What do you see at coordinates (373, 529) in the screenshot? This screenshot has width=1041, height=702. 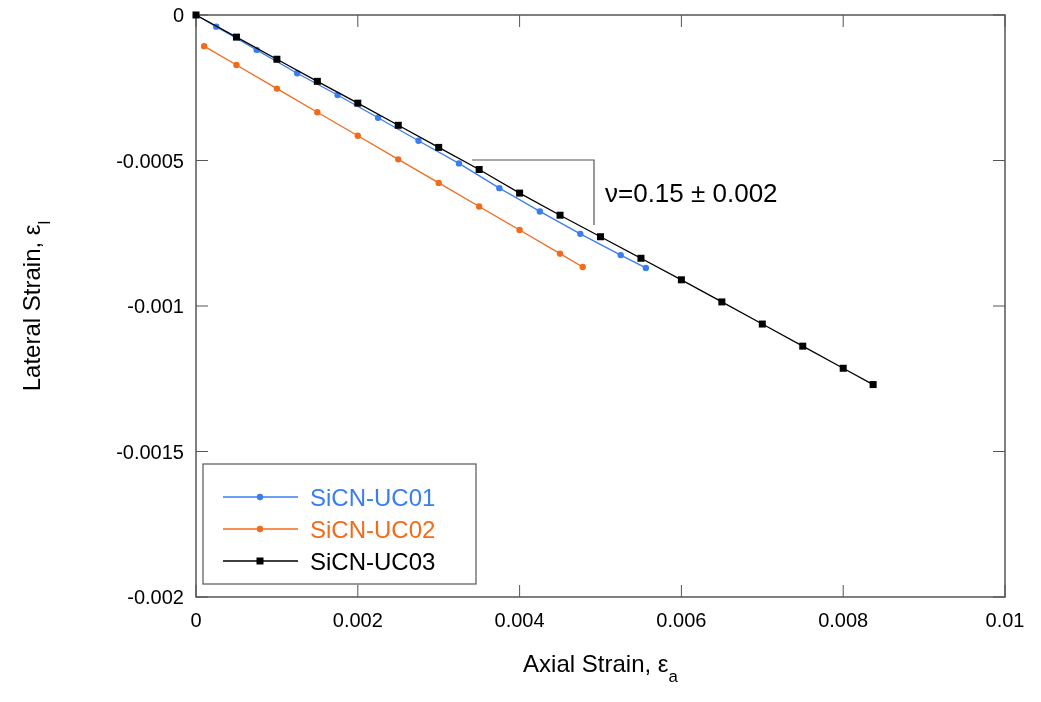 I see `legend-label: SiCN-UC02` at bounding box center [373, 529].